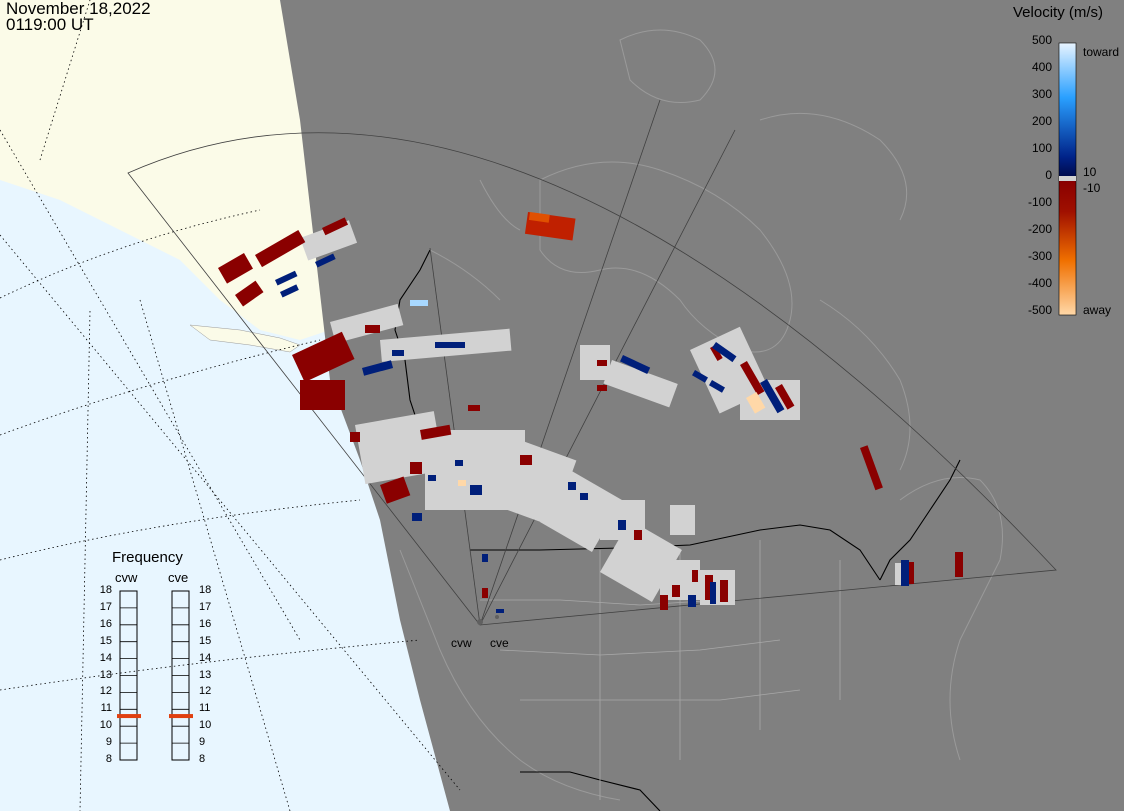 Image resolution: width=1124 pixels, height=811 pixels. I want to click on velocity-toward-label: toward, so click(1101, 52).